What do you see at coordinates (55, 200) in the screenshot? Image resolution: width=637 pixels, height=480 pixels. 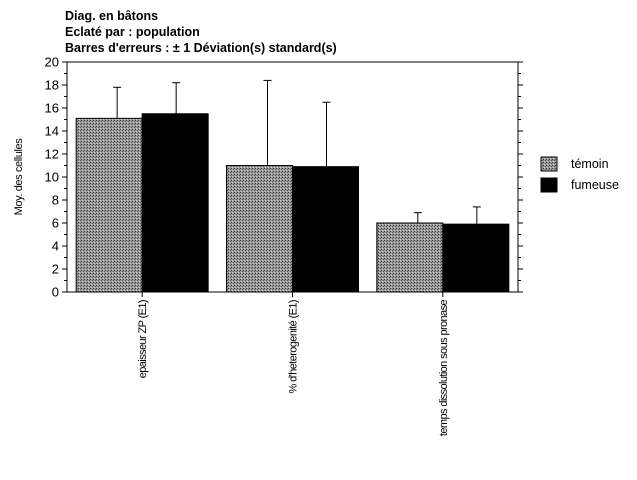 I see `y-tick-label: 8` at bounding box center [55, 200].